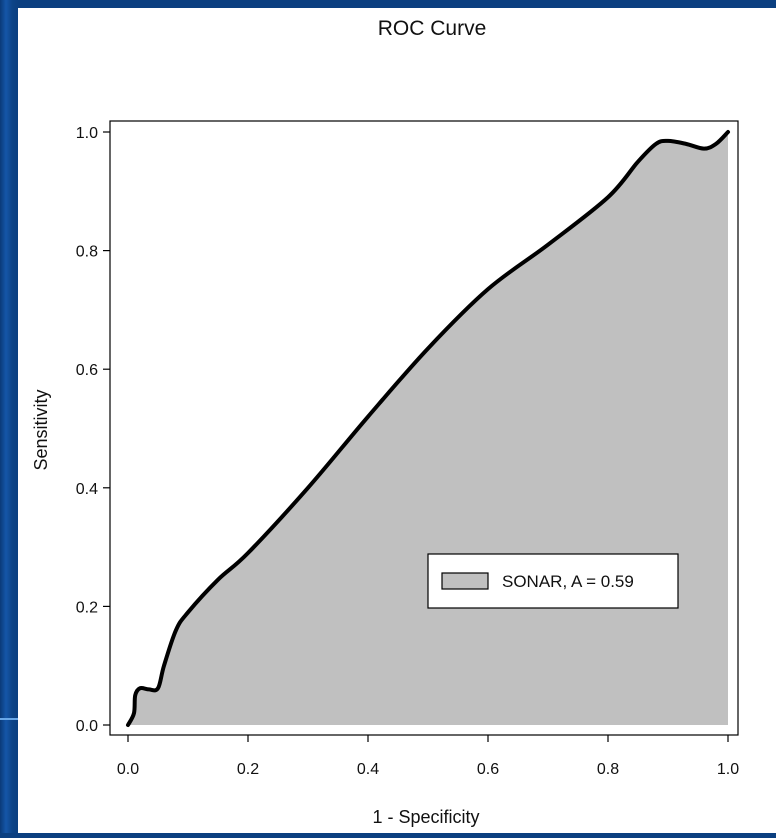 This screenshot has height=838, width=776. What do you see at coordinates (432, 28) in the screenshot?
I see `chart-title: ROC Curve` at bounding box center [432, 28].